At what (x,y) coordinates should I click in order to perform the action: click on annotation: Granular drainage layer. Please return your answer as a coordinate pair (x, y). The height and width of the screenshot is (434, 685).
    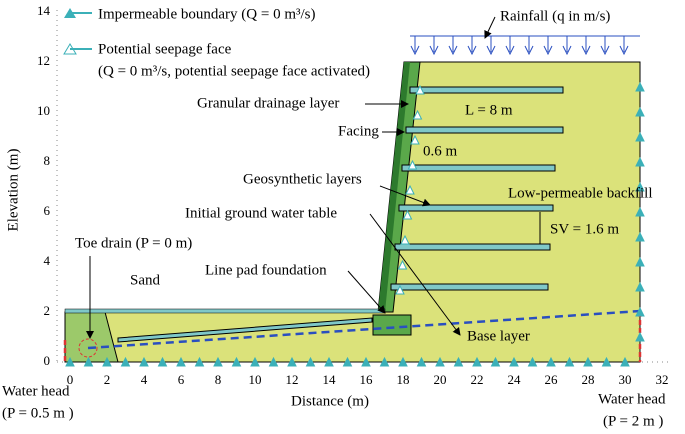
    Looking at the image, I should click on (268, 103).